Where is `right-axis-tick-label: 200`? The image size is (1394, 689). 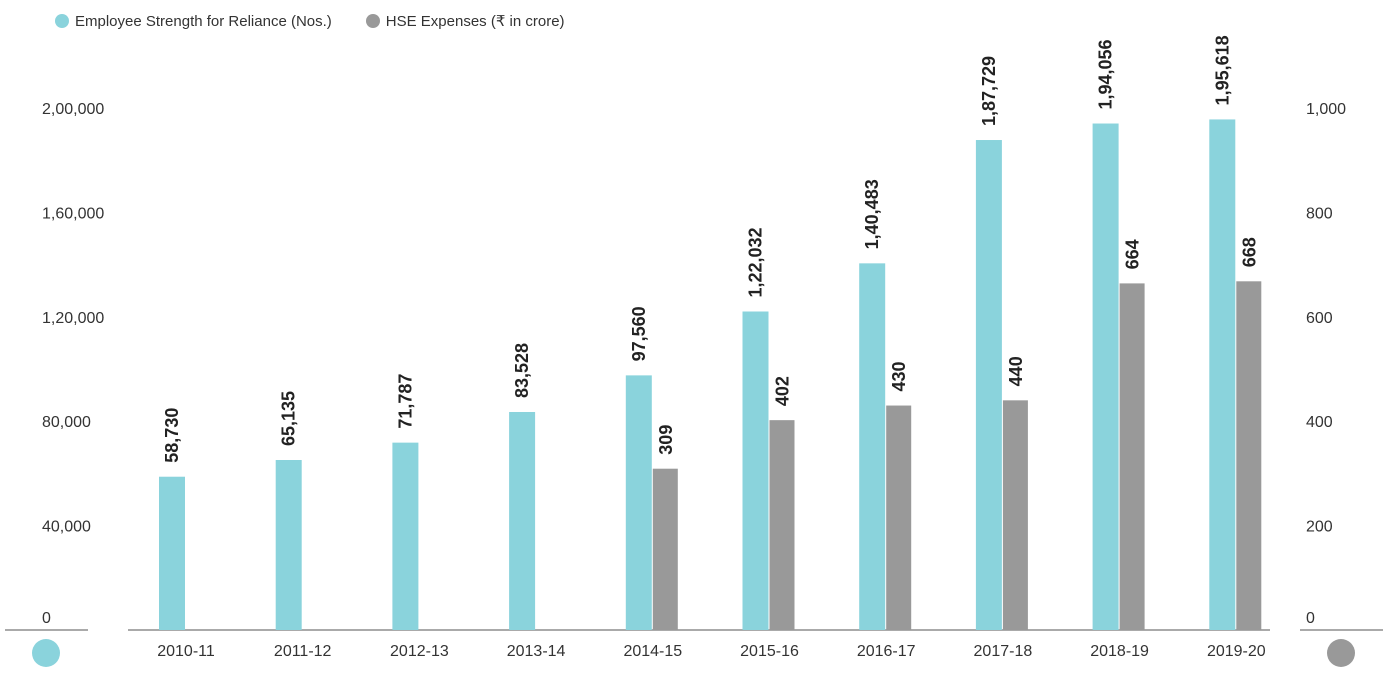 right-axis-tick-label: 200 is located at coordinates (1319, 527).